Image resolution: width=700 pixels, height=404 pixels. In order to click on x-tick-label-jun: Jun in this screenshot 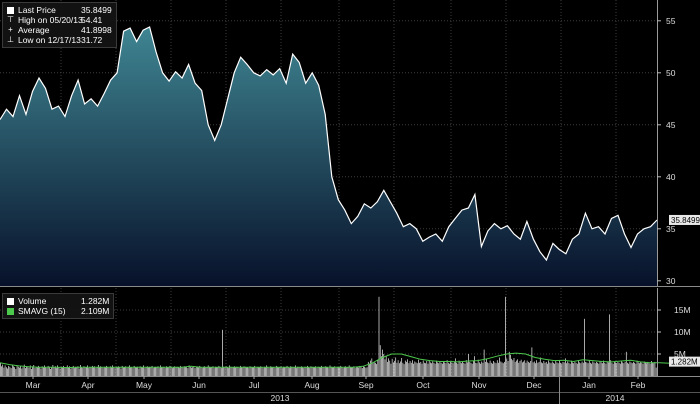, I will do `click(199, 385)`.